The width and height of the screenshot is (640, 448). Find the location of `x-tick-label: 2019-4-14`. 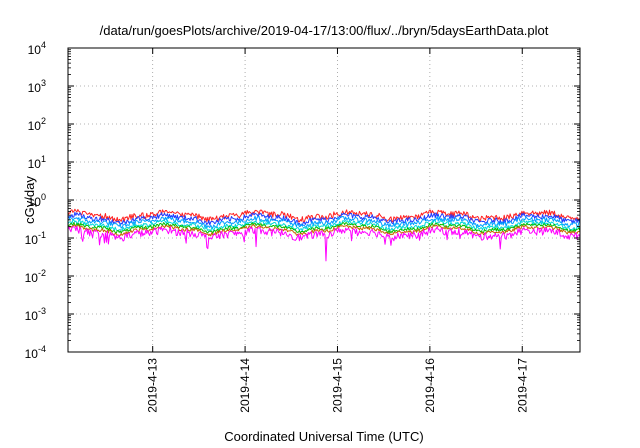

x-tick-label: 2019-4-14 is located at coordinates (245, 385).